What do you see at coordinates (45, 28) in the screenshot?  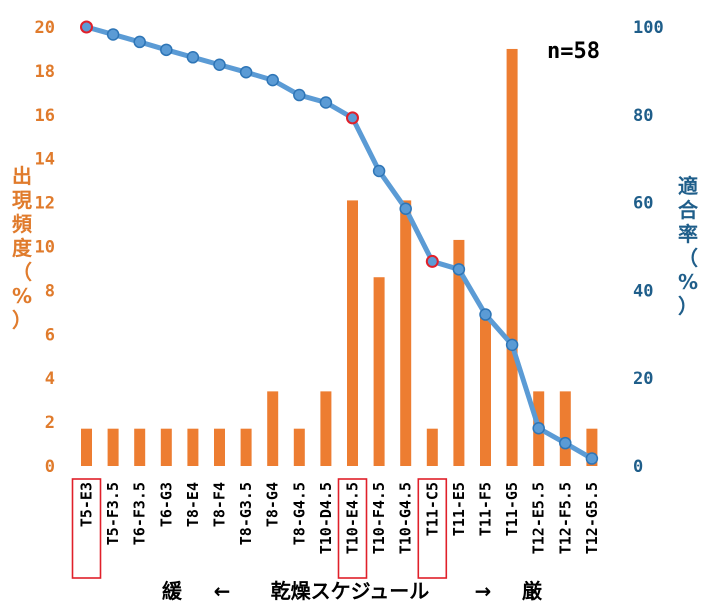 I see `left-tick-20: 20` at bounding box center [45, 28].